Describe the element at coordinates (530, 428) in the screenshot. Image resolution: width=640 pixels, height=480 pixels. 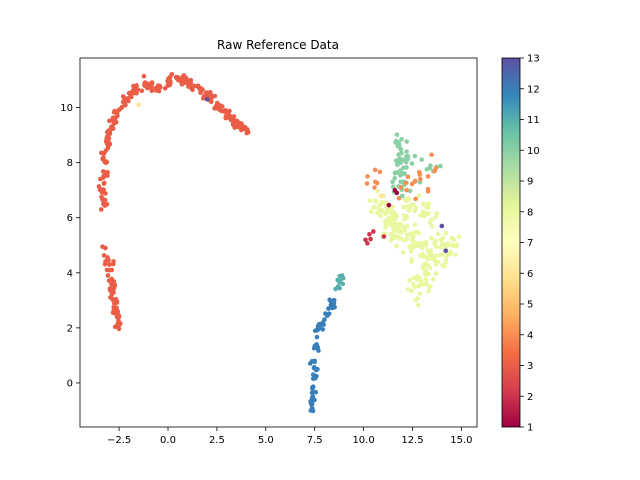
I see `colorbar-tick-label: 1` at that location.